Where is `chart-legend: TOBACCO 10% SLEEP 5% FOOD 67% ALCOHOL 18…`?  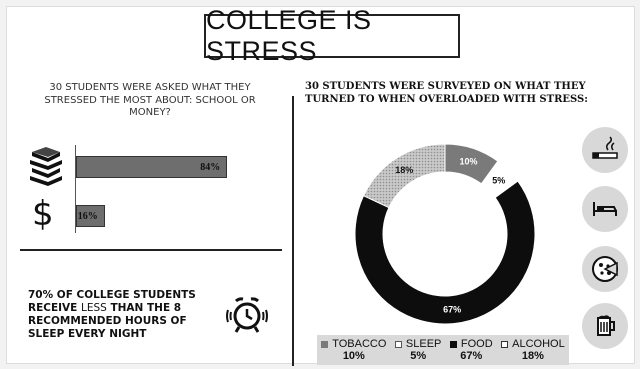
chart-legend: TOBACCO 10% SLEEP 5% FOOD 67% ALCOHOL 18… is located at coordinates (443, 350).